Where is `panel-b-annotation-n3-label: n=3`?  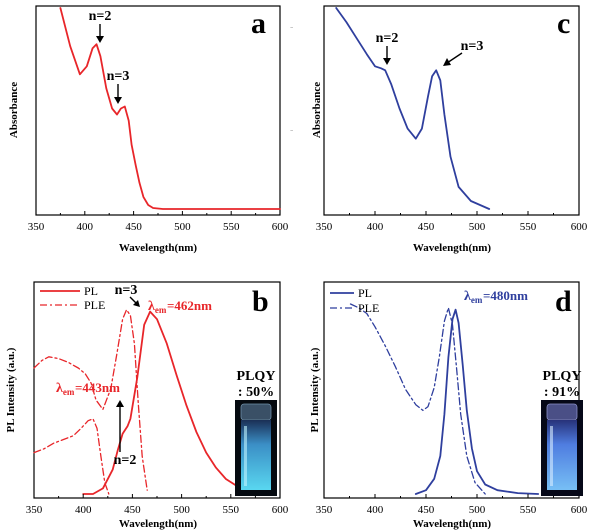
panel-b-annotation-n3-label: n=3 is located at coordinates (126, 290).